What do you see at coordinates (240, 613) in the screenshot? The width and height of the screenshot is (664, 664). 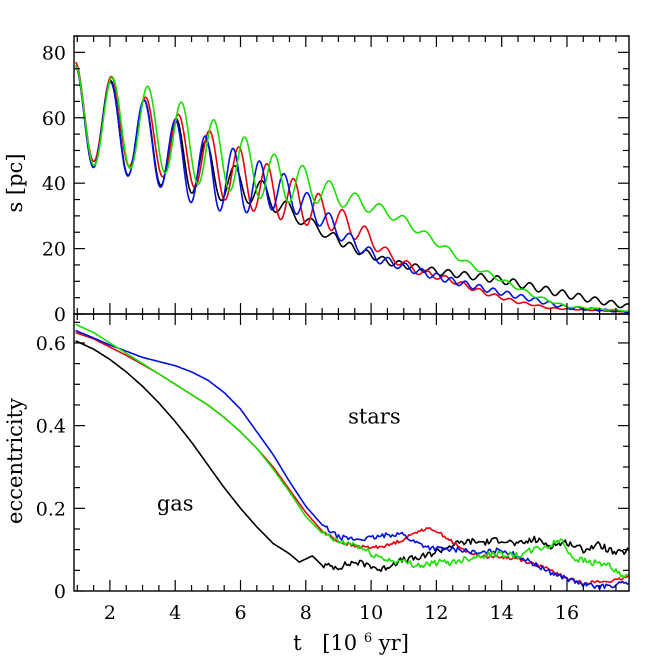 I see `x-tick-label: 6` at bounding box center [240, 613].